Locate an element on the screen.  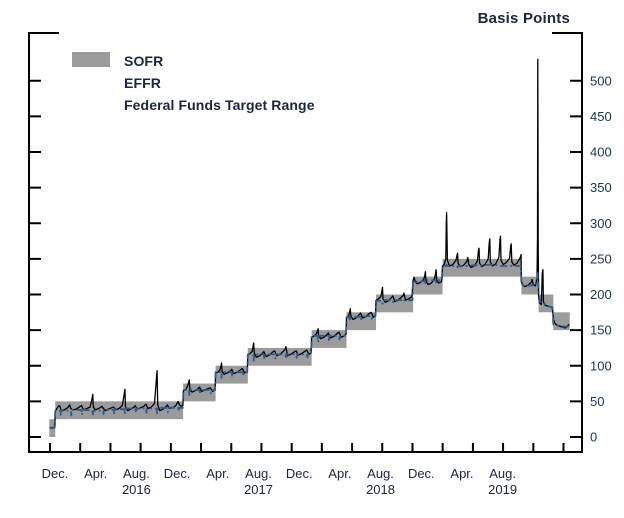
y-tick-label: 0 is located at coordinates (593, 437).